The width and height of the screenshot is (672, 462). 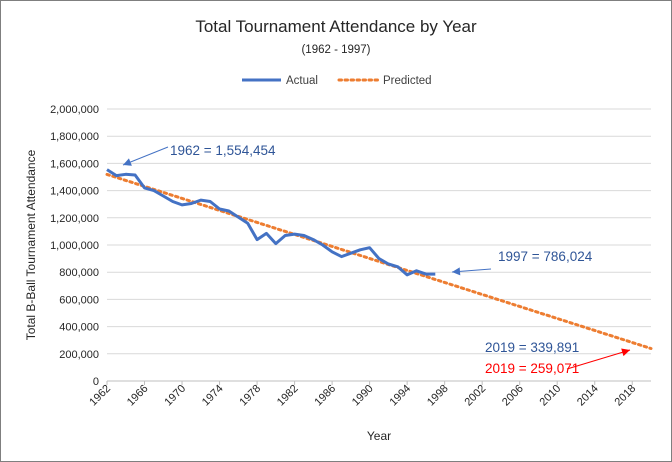 I want to click on x-tick-label: 1998, so click(x=438, y=396).